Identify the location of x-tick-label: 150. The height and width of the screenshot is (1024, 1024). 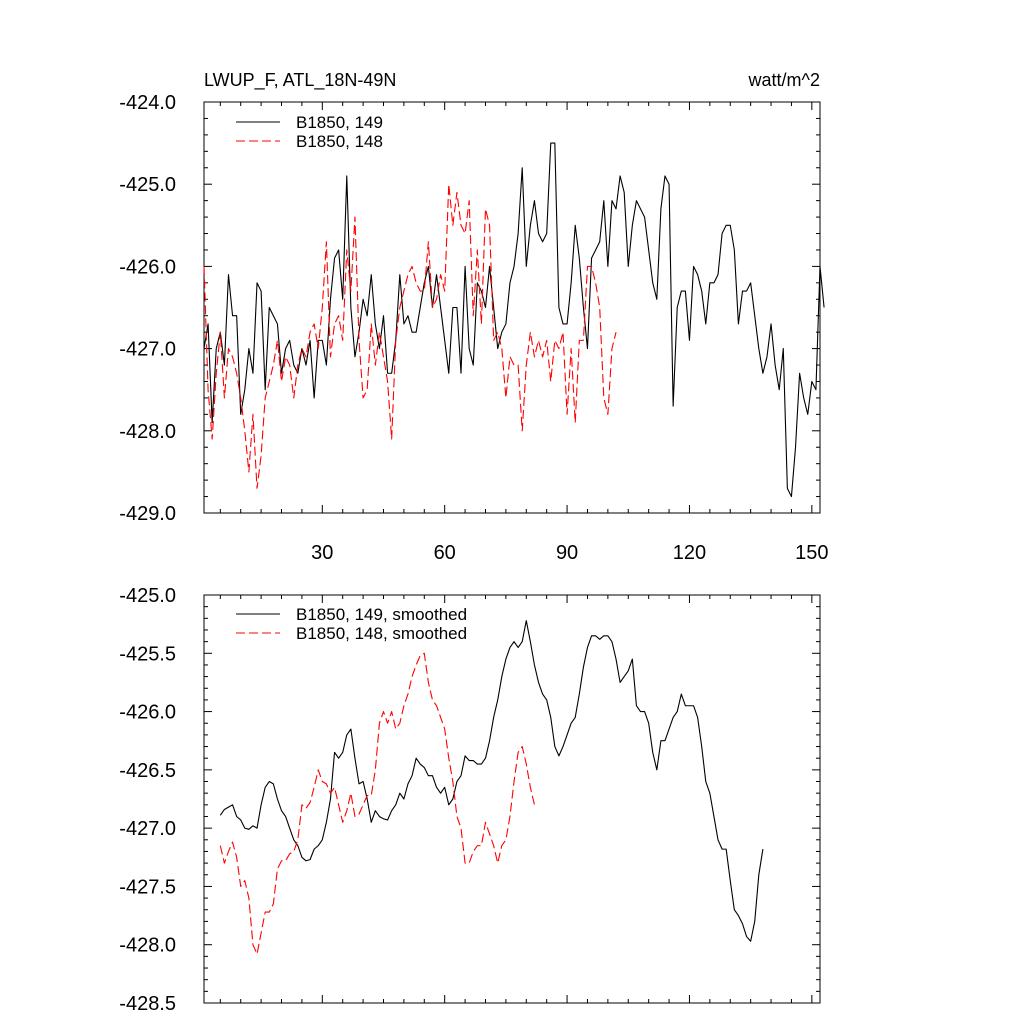
(811, 553).